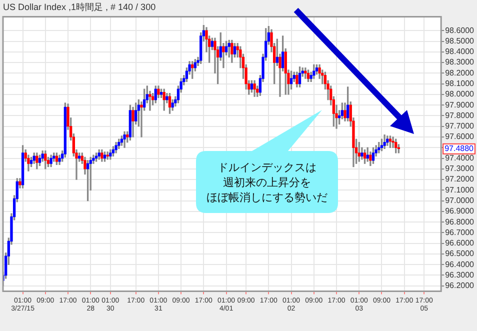  I want to click on annotation: ほぼ帳消しにする勢いだ, so click(267, 197).